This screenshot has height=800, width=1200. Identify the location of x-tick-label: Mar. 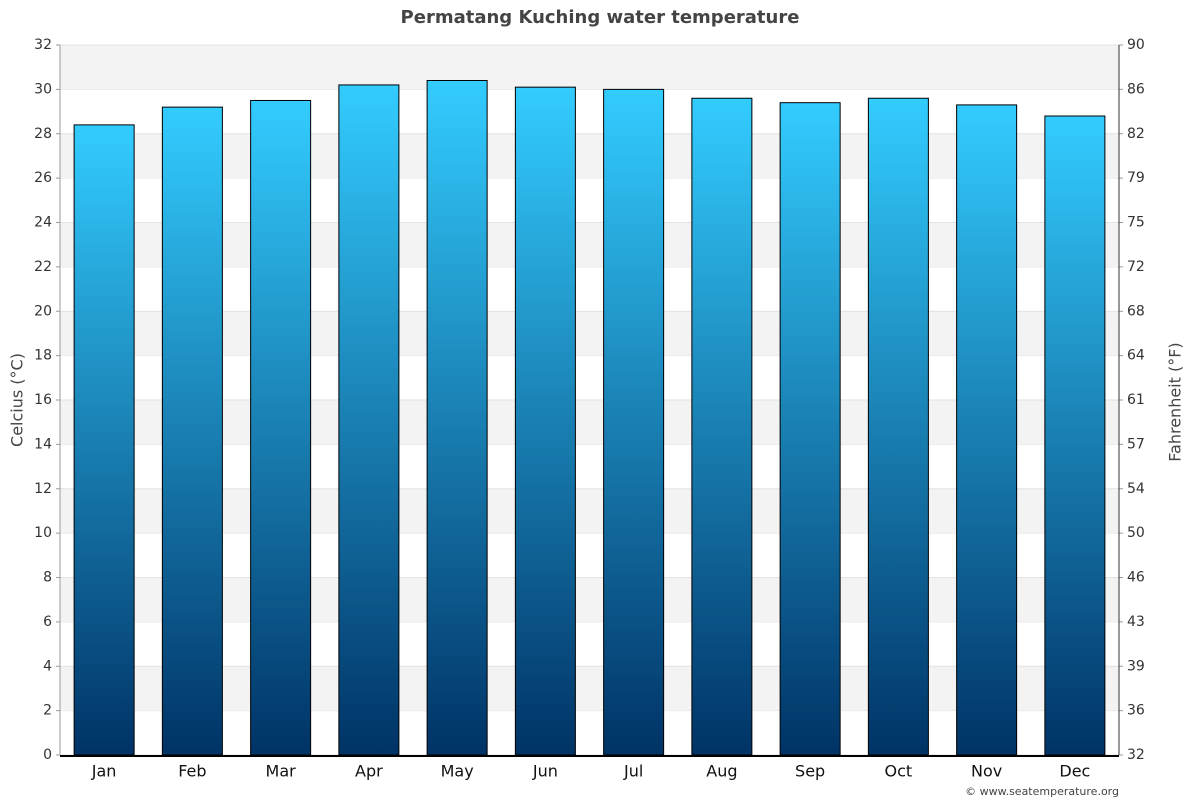
(281, 771).